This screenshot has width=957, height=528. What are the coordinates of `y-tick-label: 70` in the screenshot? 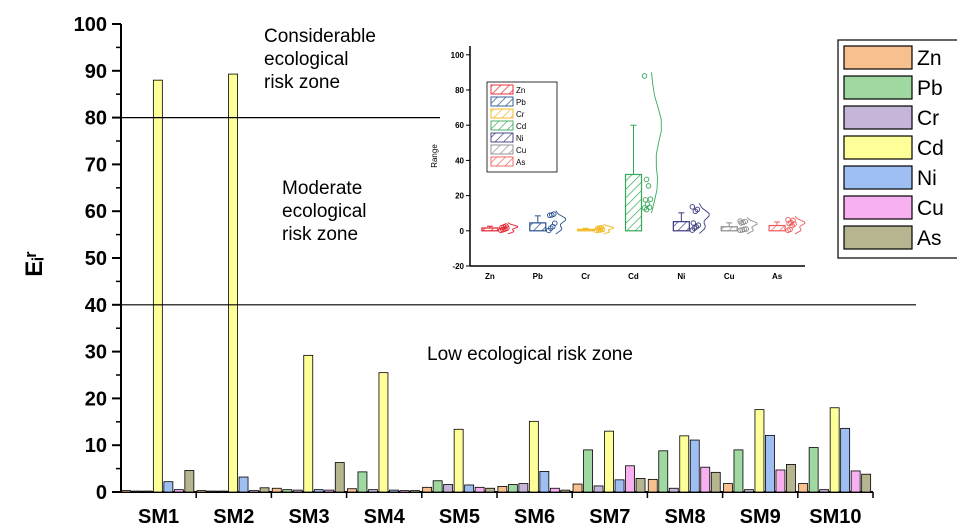 It's located at (96, 165).